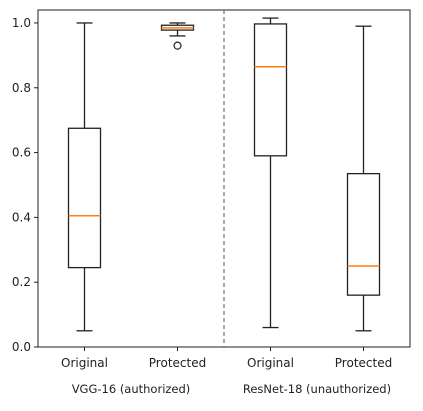 Image resolution: width=423 pixels, height=411 pixels. What do you see at coordinates (131, 389) in the screenshot?
I see `group-label: VGG-16 (authorized)` at bounding box center [131, 389].